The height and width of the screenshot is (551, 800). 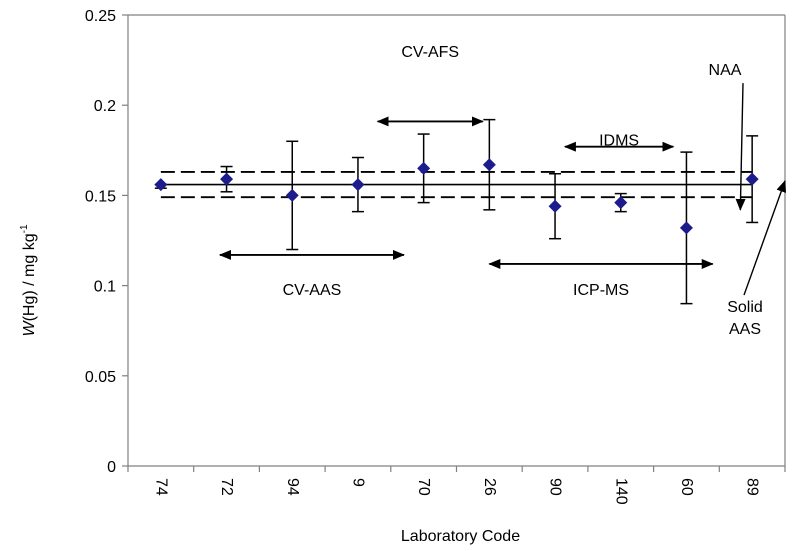 I want to click on y-axis-title: W(Hg) / mg kg-1, so click(x=28, y=280).